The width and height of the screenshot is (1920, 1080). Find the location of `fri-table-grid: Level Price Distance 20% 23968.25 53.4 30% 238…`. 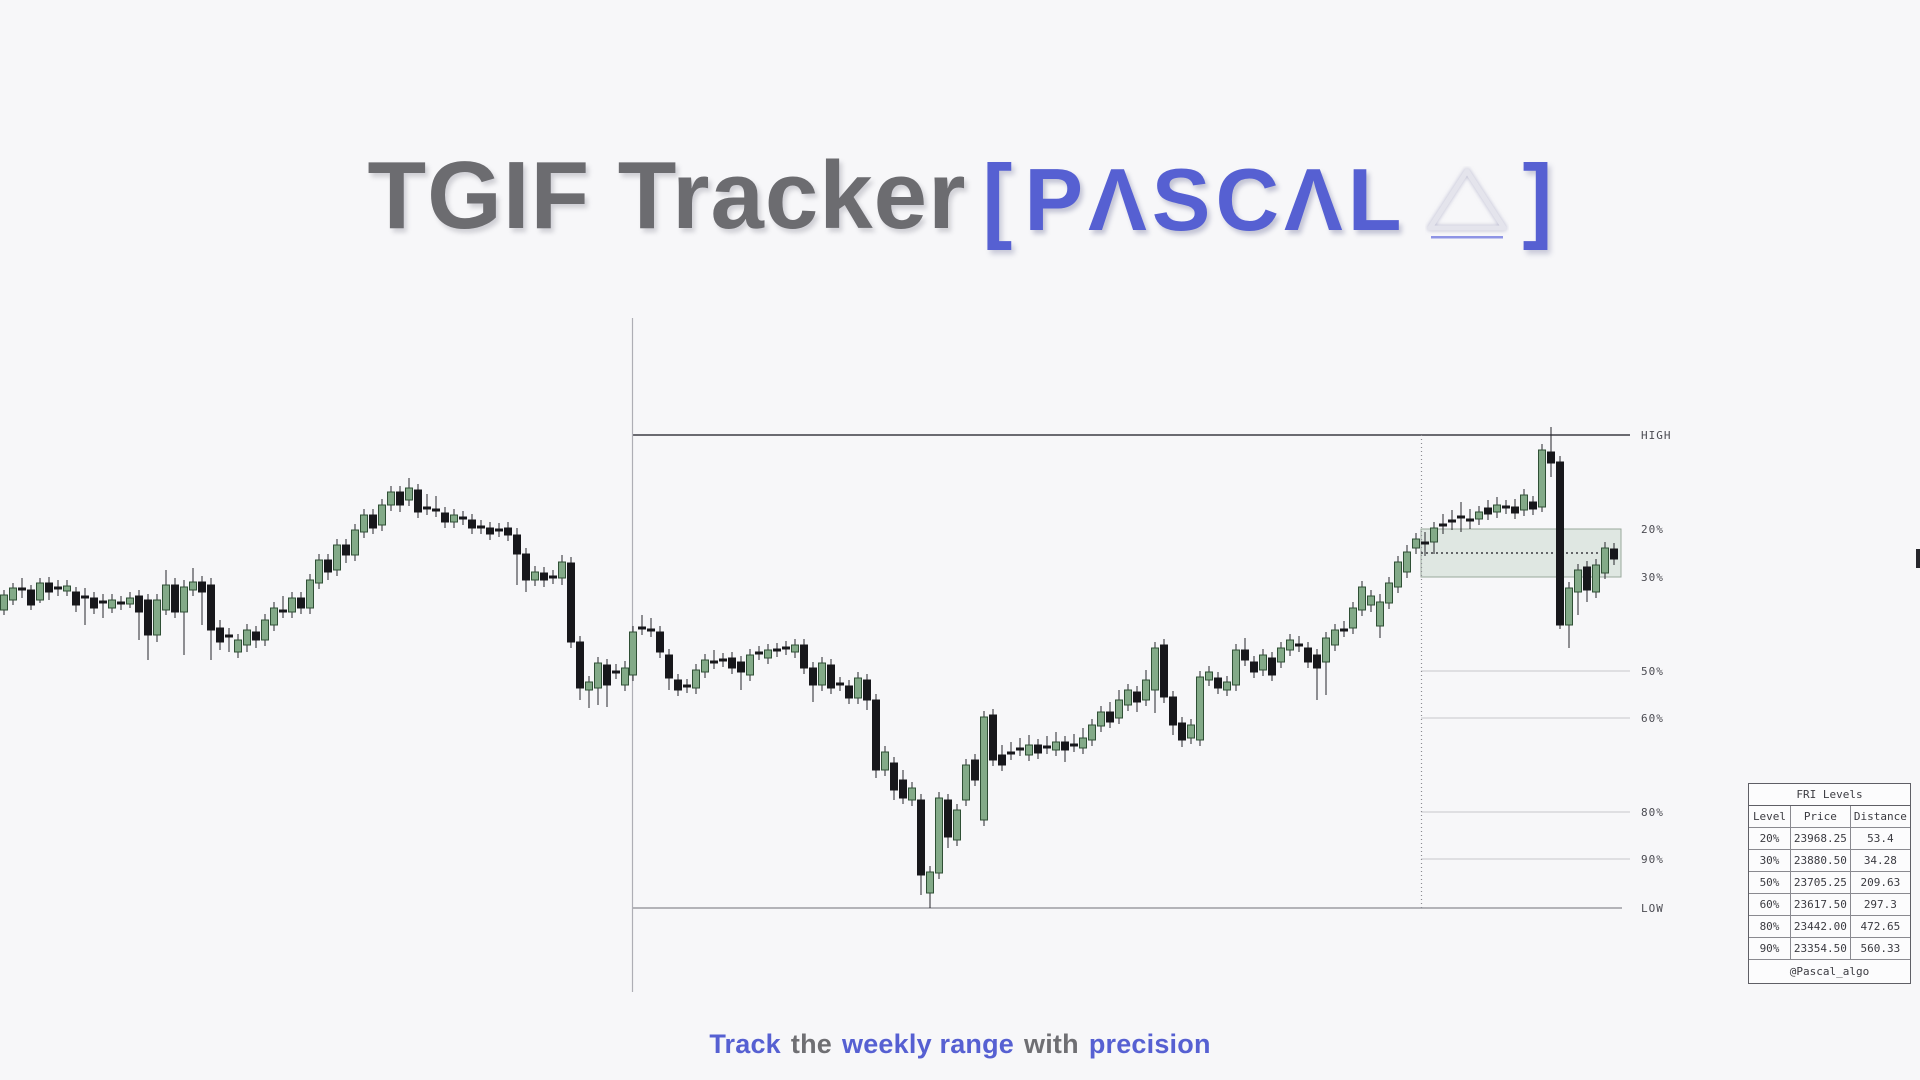

fri-table-grid: Level Price Distance 20% 23968.25 53.4 30% 238… is located at coordinates (1829, 883).